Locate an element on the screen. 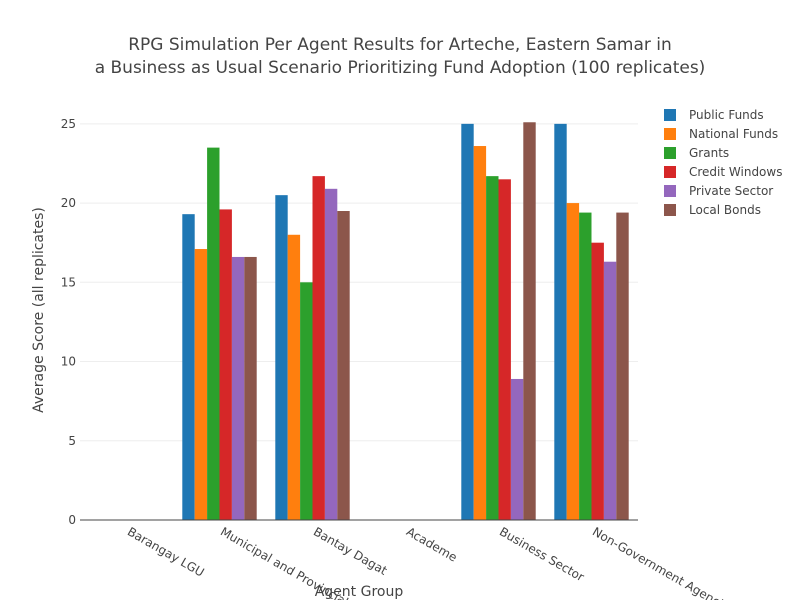 This screenshot has width=800, height=600. y-tick-label: 10 is located at coordinates (68, 362).